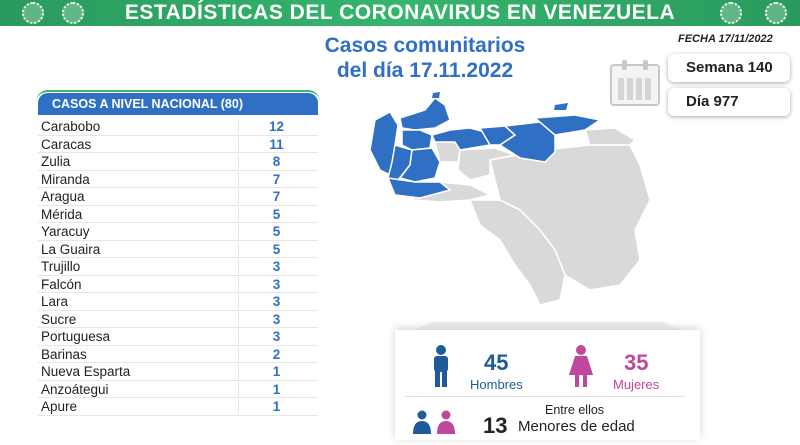 This screenshot has width=800, height=445. What do you see at coordinates (636, 384) in the screenshot?
I see `women-label: Mujeres` at bounding box center [636, 384].